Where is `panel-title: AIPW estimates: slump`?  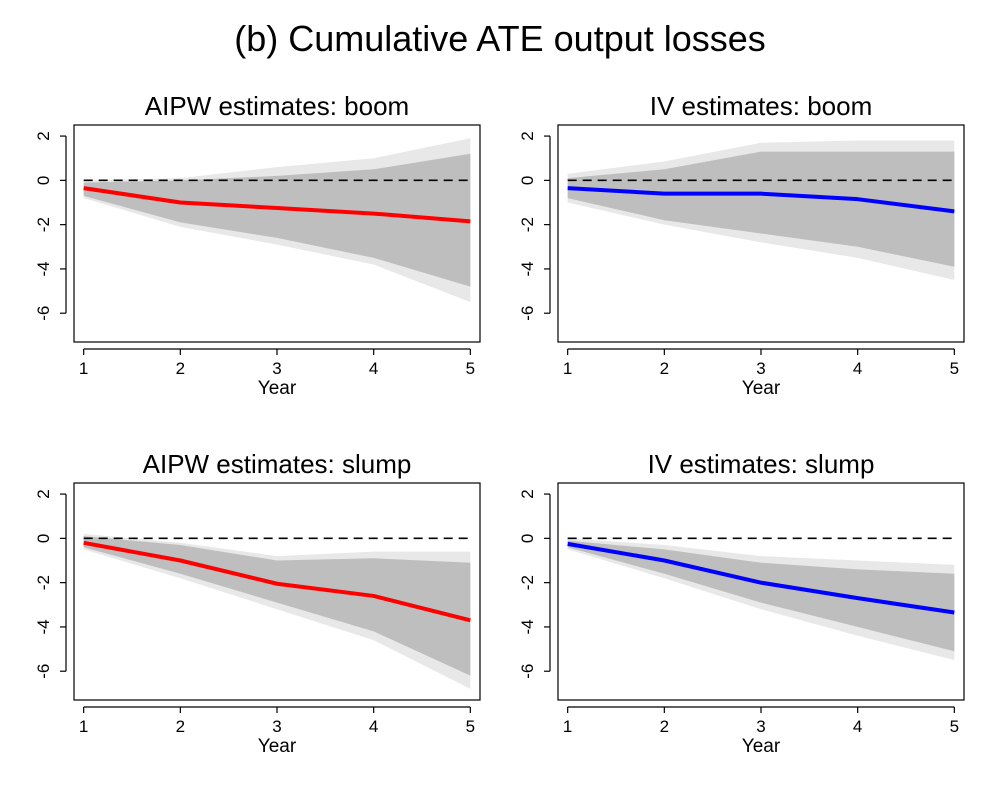
panel-title: AIPW estimates: slump is located at coordinates (277, 464).